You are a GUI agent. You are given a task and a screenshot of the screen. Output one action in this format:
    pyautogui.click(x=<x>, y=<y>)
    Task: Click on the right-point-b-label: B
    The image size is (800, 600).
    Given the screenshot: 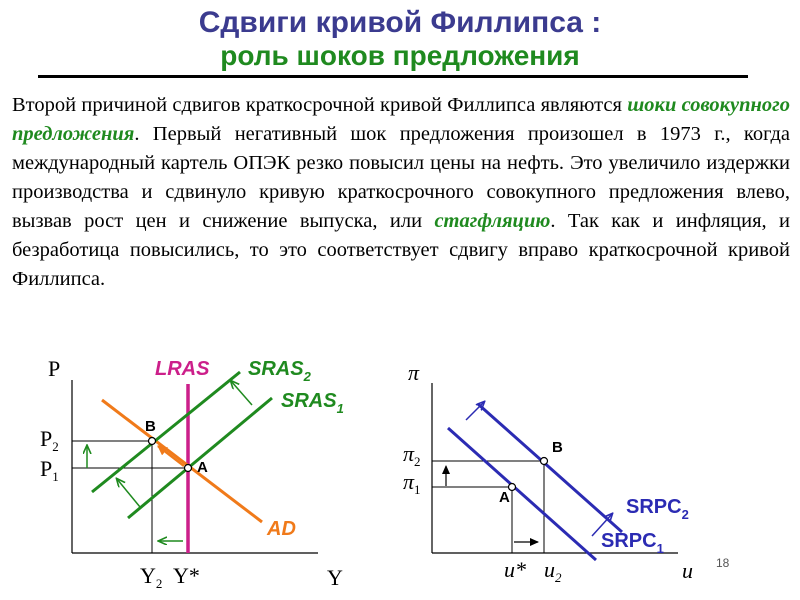 What is the action you would take?
    pyautogui.click(x=557, y=447)
    